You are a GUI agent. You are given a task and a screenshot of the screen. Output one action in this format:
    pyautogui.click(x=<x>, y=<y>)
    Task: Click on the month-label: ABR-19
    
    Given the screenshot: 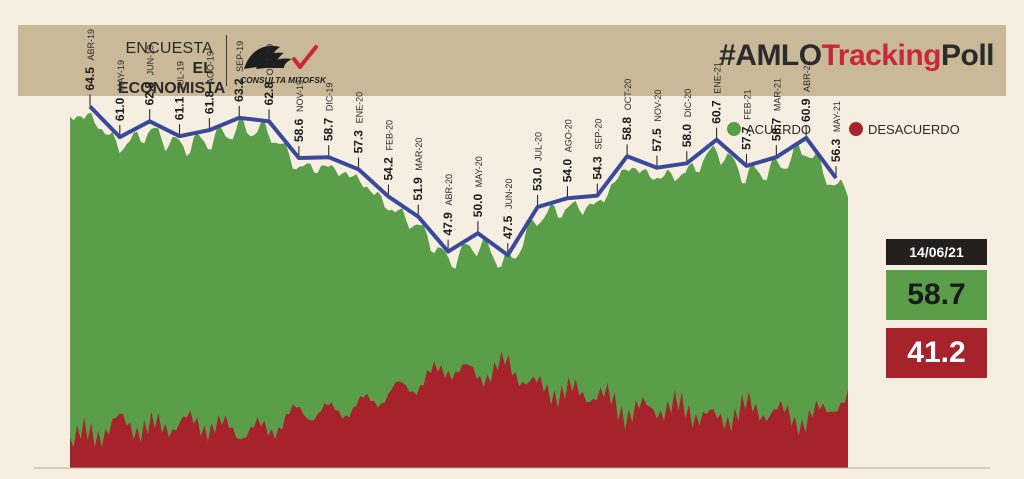 What is the action you would take?
    pyautogui.click(x=91, y=45)
    